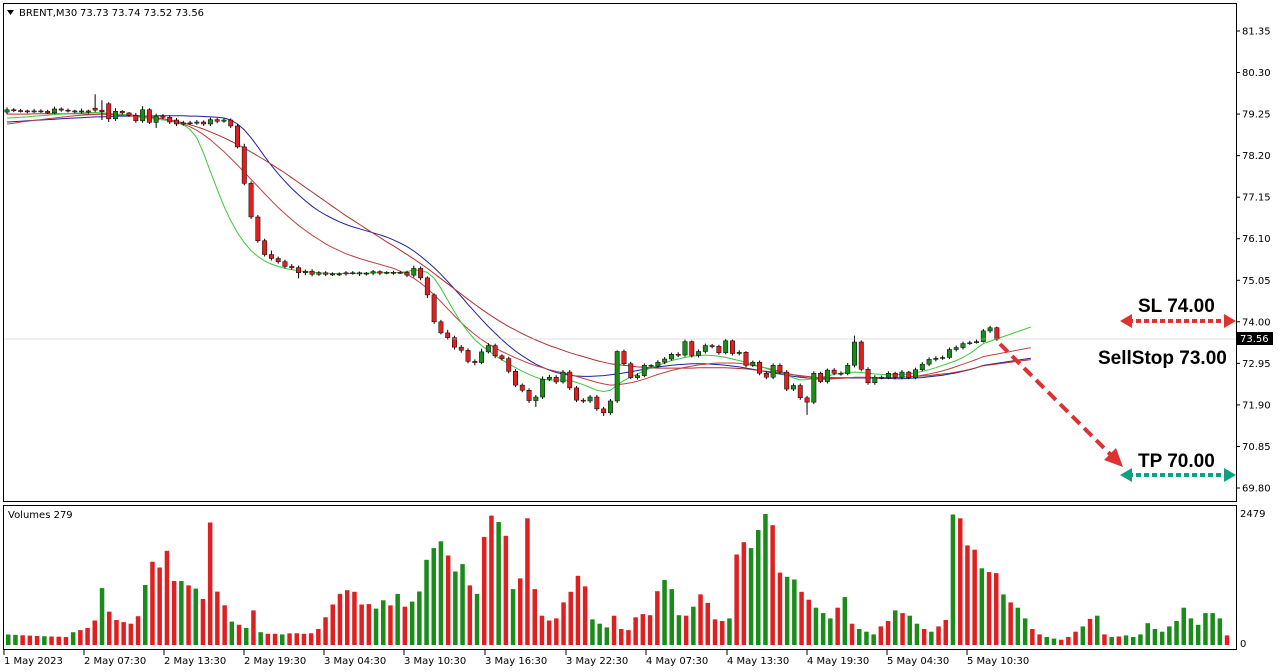 This screenshot has width=1280, height=672. Describe the element at coordinates (115, 661) in the screenshot. I see `time-tick-label: 2 May 07:30` at that location.